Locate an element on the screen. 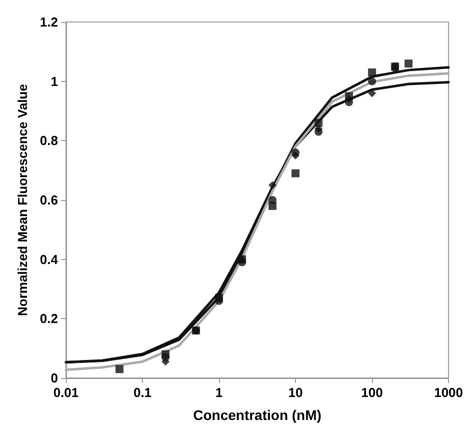 The width and height of the screenshot is (474, 444). y-tick-label: 0 is located at coordinates (54, 378).